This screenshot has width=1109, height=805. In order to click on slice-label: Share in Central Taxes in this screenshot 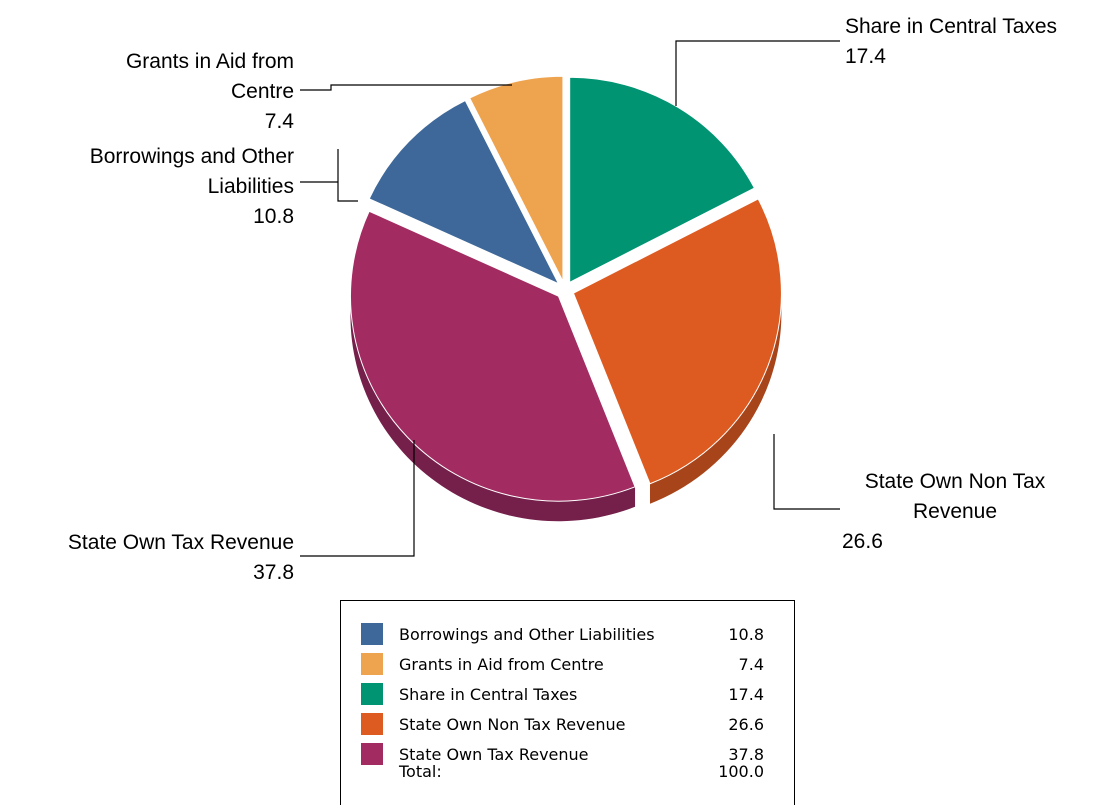, I will do `click(951, 26)`.